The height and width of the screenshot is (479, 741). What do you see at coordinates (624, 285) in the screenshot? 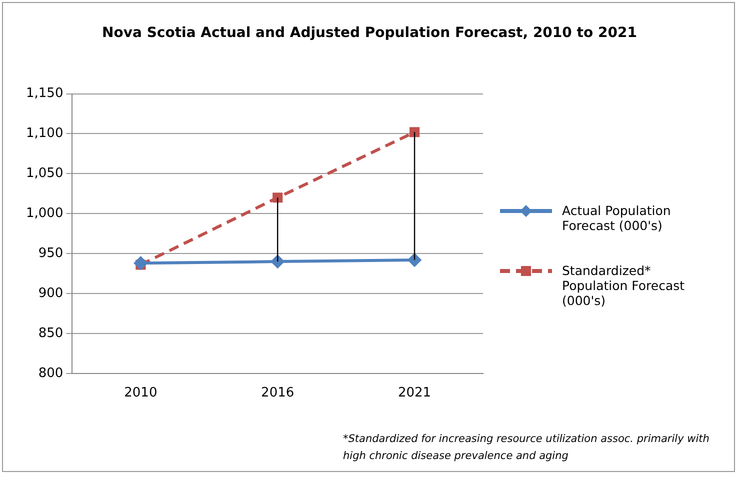
I see `legend-label: Standardized* Population Forecast (000's)` at bounding box center [624, 285].